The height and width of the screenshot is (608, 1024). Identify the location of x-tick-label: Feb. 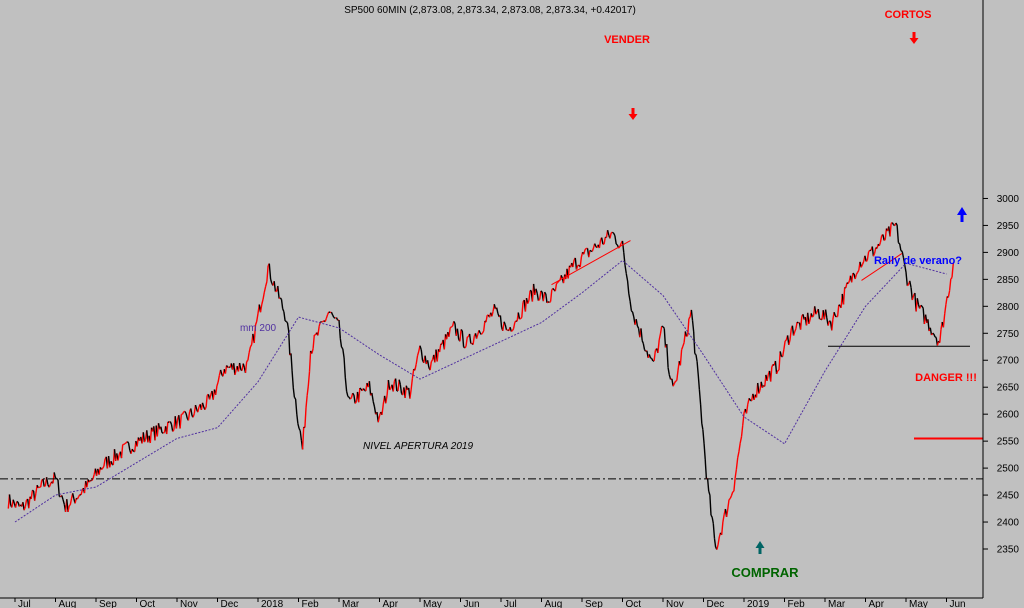
(311, 603).